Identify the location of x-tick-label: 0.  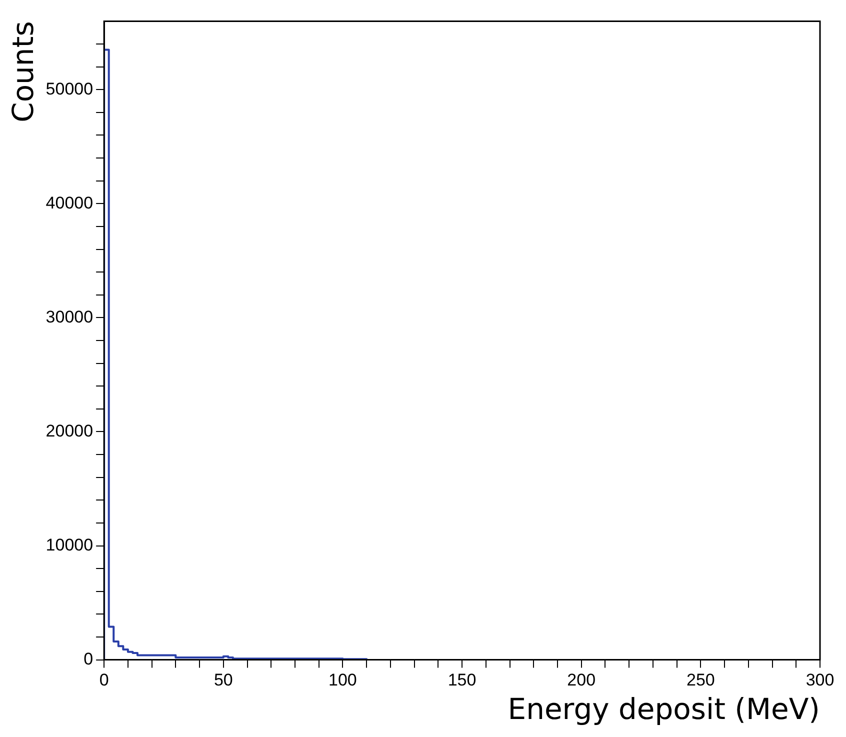
(104, 680).